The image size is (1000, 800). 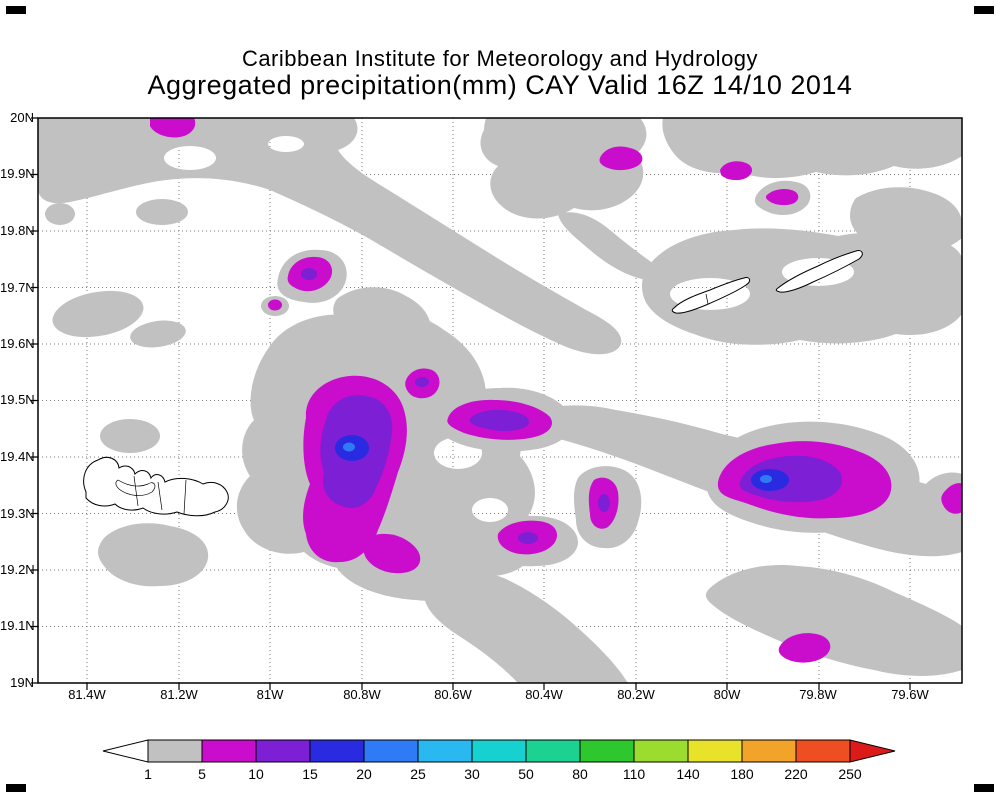 What do you see at coordinates (557, 462) in the screenshot?
I see `rain-band-20-25-contours` at bounding box center [557, 462].